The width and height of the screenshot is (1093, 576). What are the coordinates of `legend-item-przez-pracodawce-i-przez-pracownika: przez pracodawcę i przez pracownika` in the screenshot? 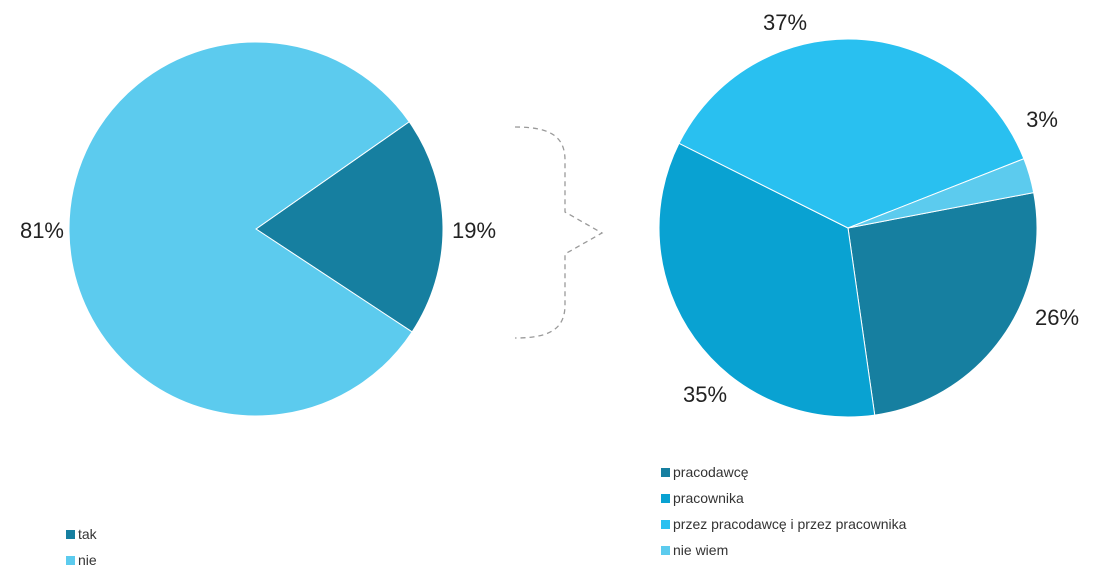 It's located at (783, 524).